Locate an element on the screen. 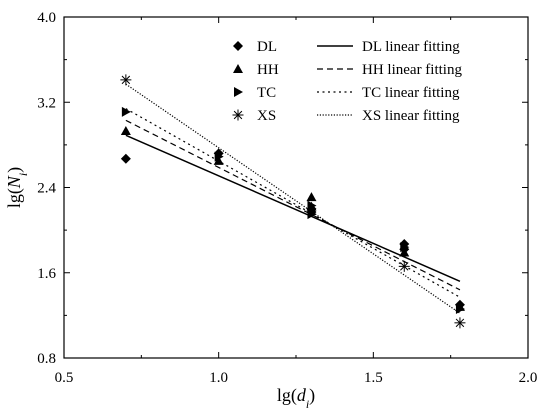 The height and width of the screenshot is (413, 550). legend-marker-xs is located at coordinates (238, 115).